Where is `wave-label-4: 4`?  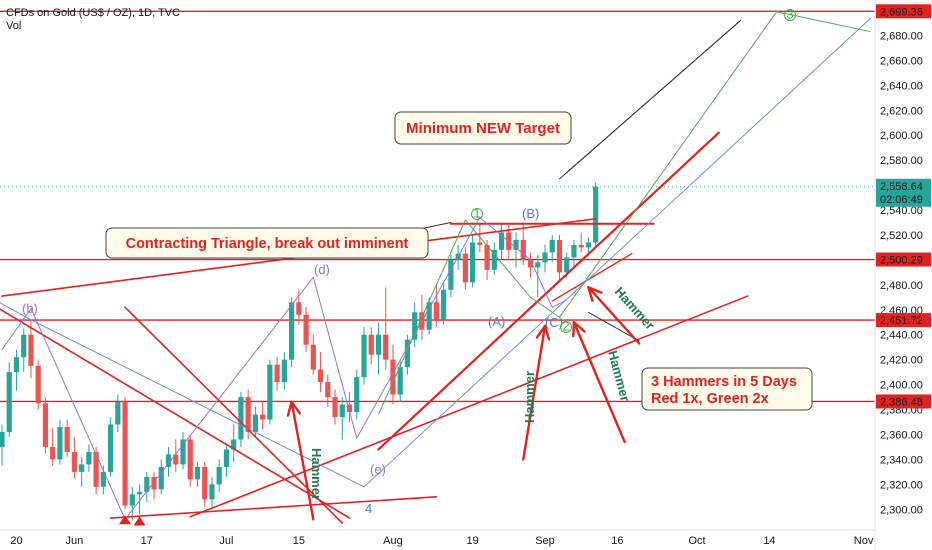 wave-label-4: 4 is located at coordinates (368, 508).